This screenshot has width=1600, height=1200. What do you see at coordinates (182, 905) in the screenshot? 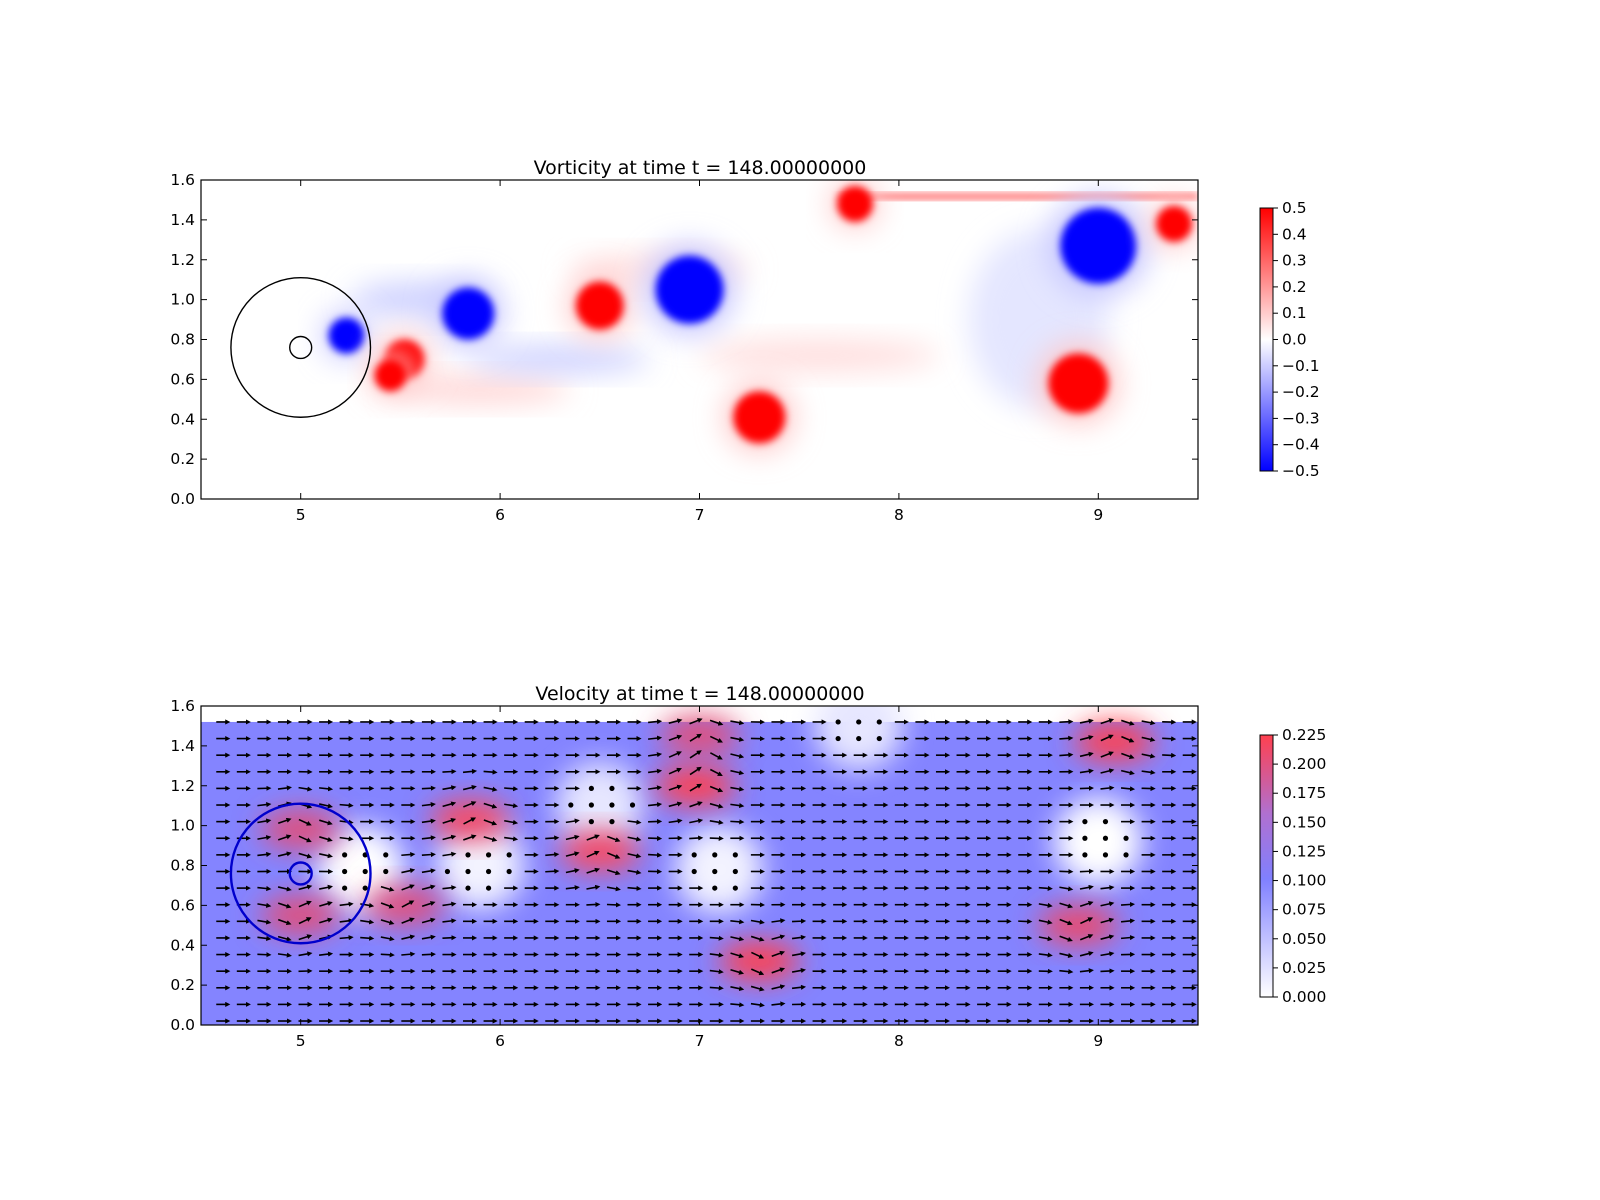
I see `y-tick-label: 0.6` at bounding box center [182, 905].